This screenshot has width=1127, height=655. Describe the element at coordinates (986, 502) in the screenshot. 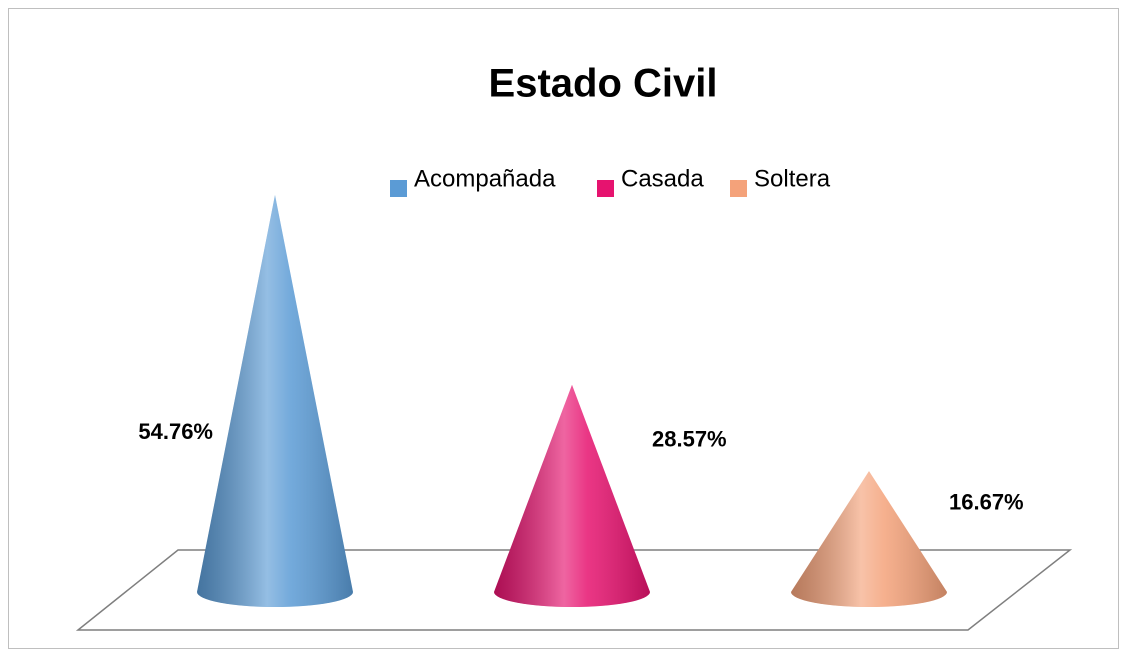

I see `data-label: 16.67%` at that location.